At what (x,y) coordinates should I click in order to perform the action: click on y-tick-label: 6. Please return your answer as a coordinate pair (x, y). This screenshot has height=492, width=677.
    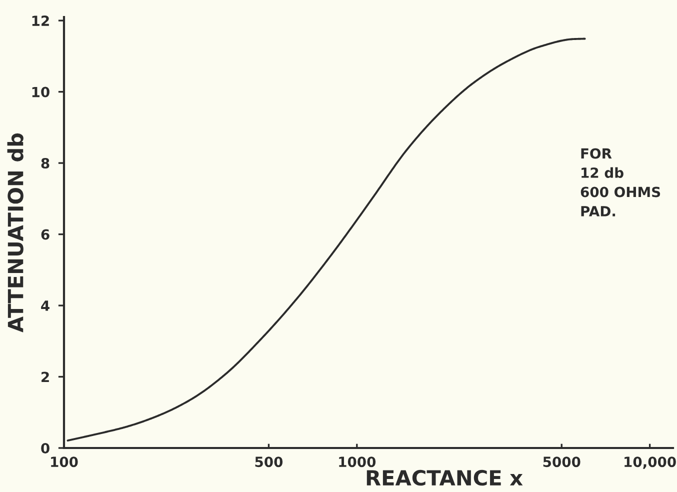
    Looking at the image, I should click on (45, 234).